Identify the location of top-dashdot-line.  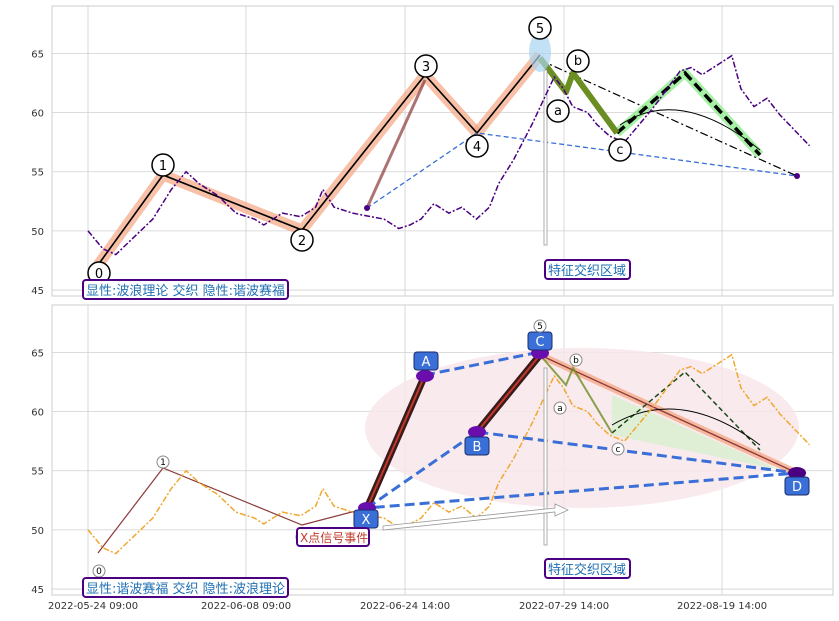
(668, 118).